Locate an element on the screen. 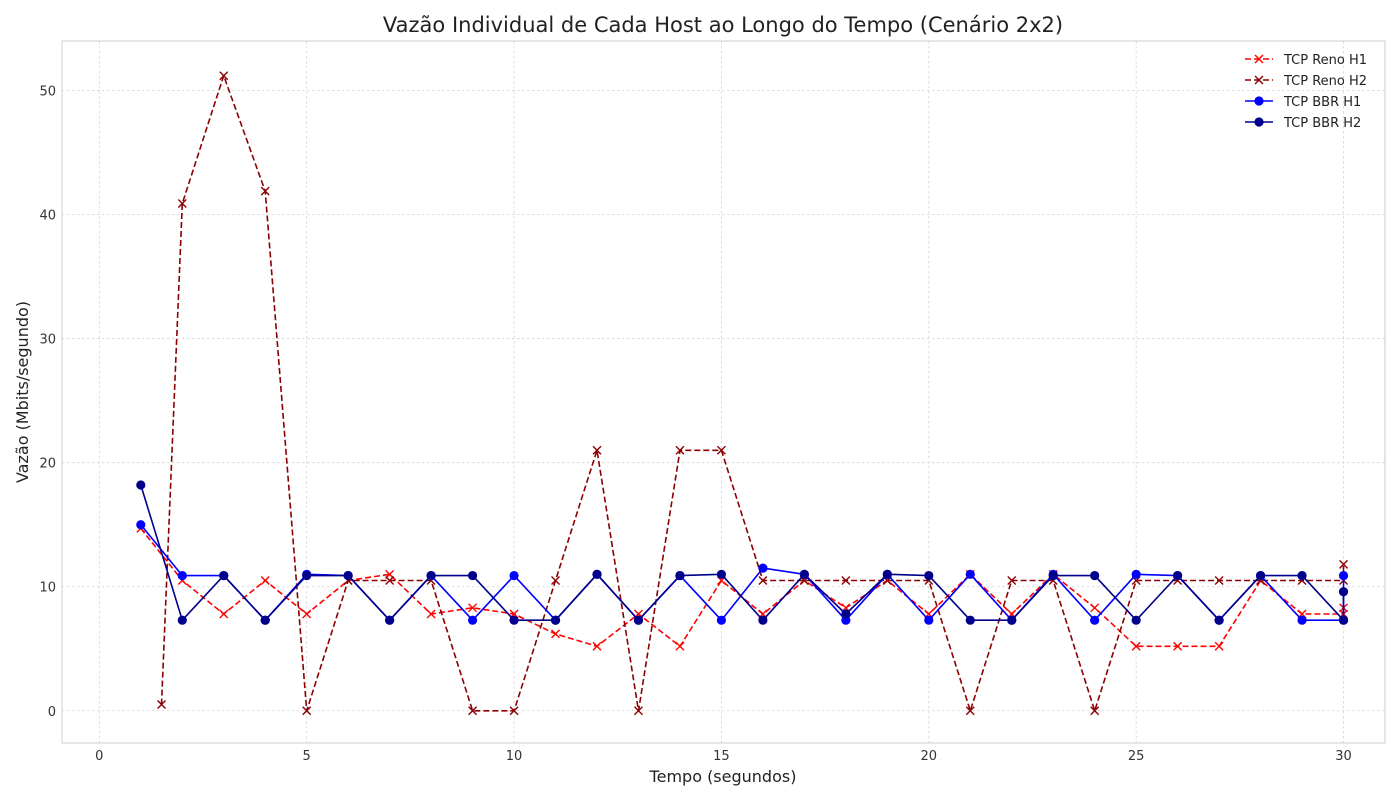  legend-marker-tcp-reno-h2 is located at coordinates (1259, 80).